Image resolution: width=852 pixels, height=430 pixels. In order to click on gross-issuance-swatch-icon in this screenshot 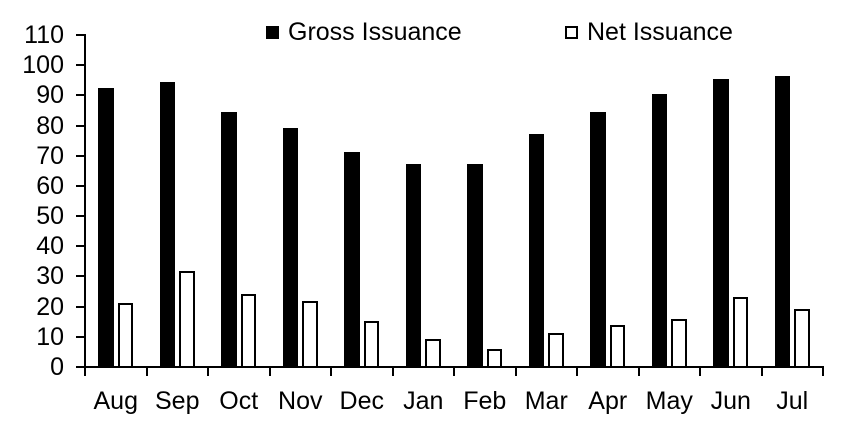, I will do `click(272, 32)`.